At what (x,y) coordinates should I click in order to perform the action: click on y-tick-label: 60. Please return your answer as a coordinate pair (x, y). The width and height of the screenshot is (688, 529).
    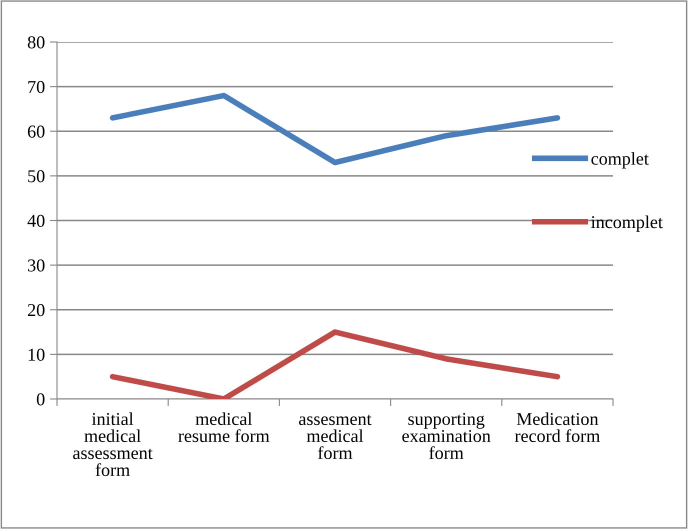
    Looking at the image, I should click on (36, 132).